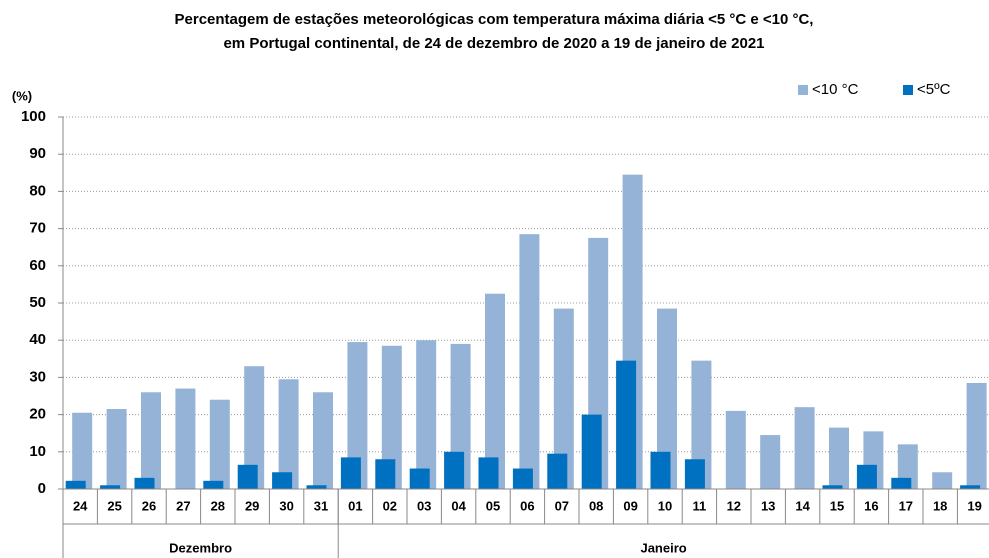 This screenshot has height=558, width=989. I want to click on x-tick-label: 01, so click(355, 505).